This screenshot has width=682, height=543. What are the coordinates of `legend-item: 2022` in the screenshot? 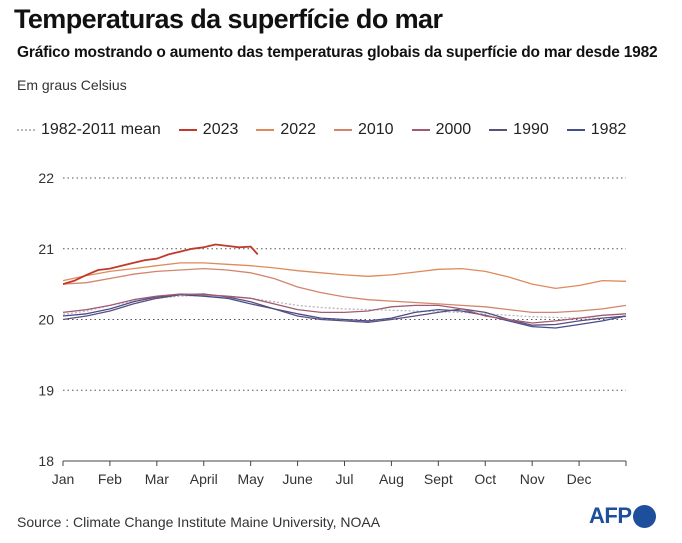 It's located at (286, 130).